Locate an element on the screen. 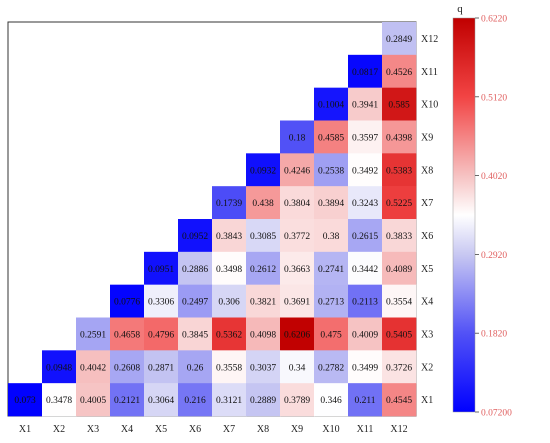  colorbar-title: q is located at coordinates (460, 9).